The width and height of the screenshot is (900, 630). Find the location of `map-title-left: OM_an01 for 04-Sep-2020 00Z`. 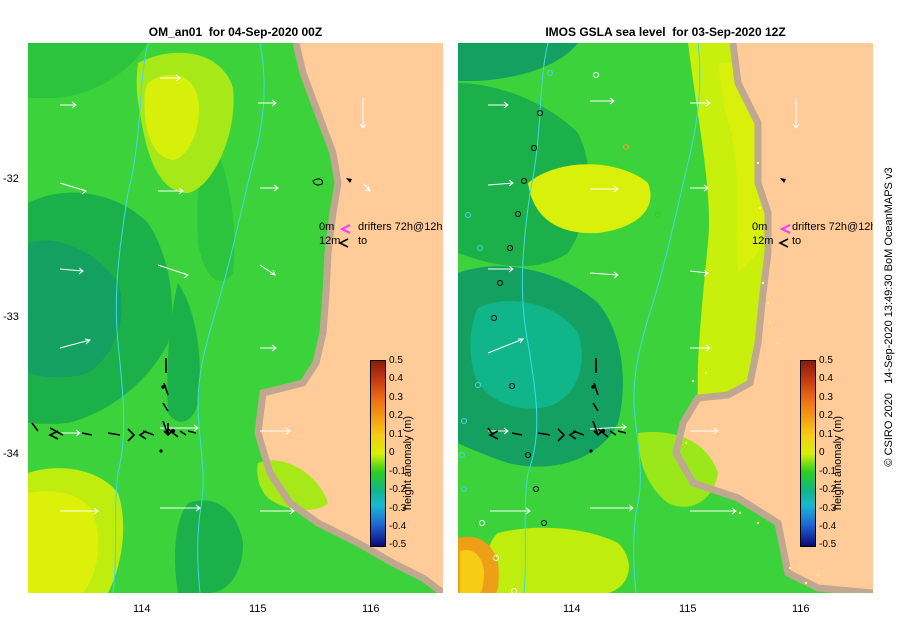

map-title-left: OM_an01 for 04-Sep-2020 00Z is located at coordinates (235, 32).